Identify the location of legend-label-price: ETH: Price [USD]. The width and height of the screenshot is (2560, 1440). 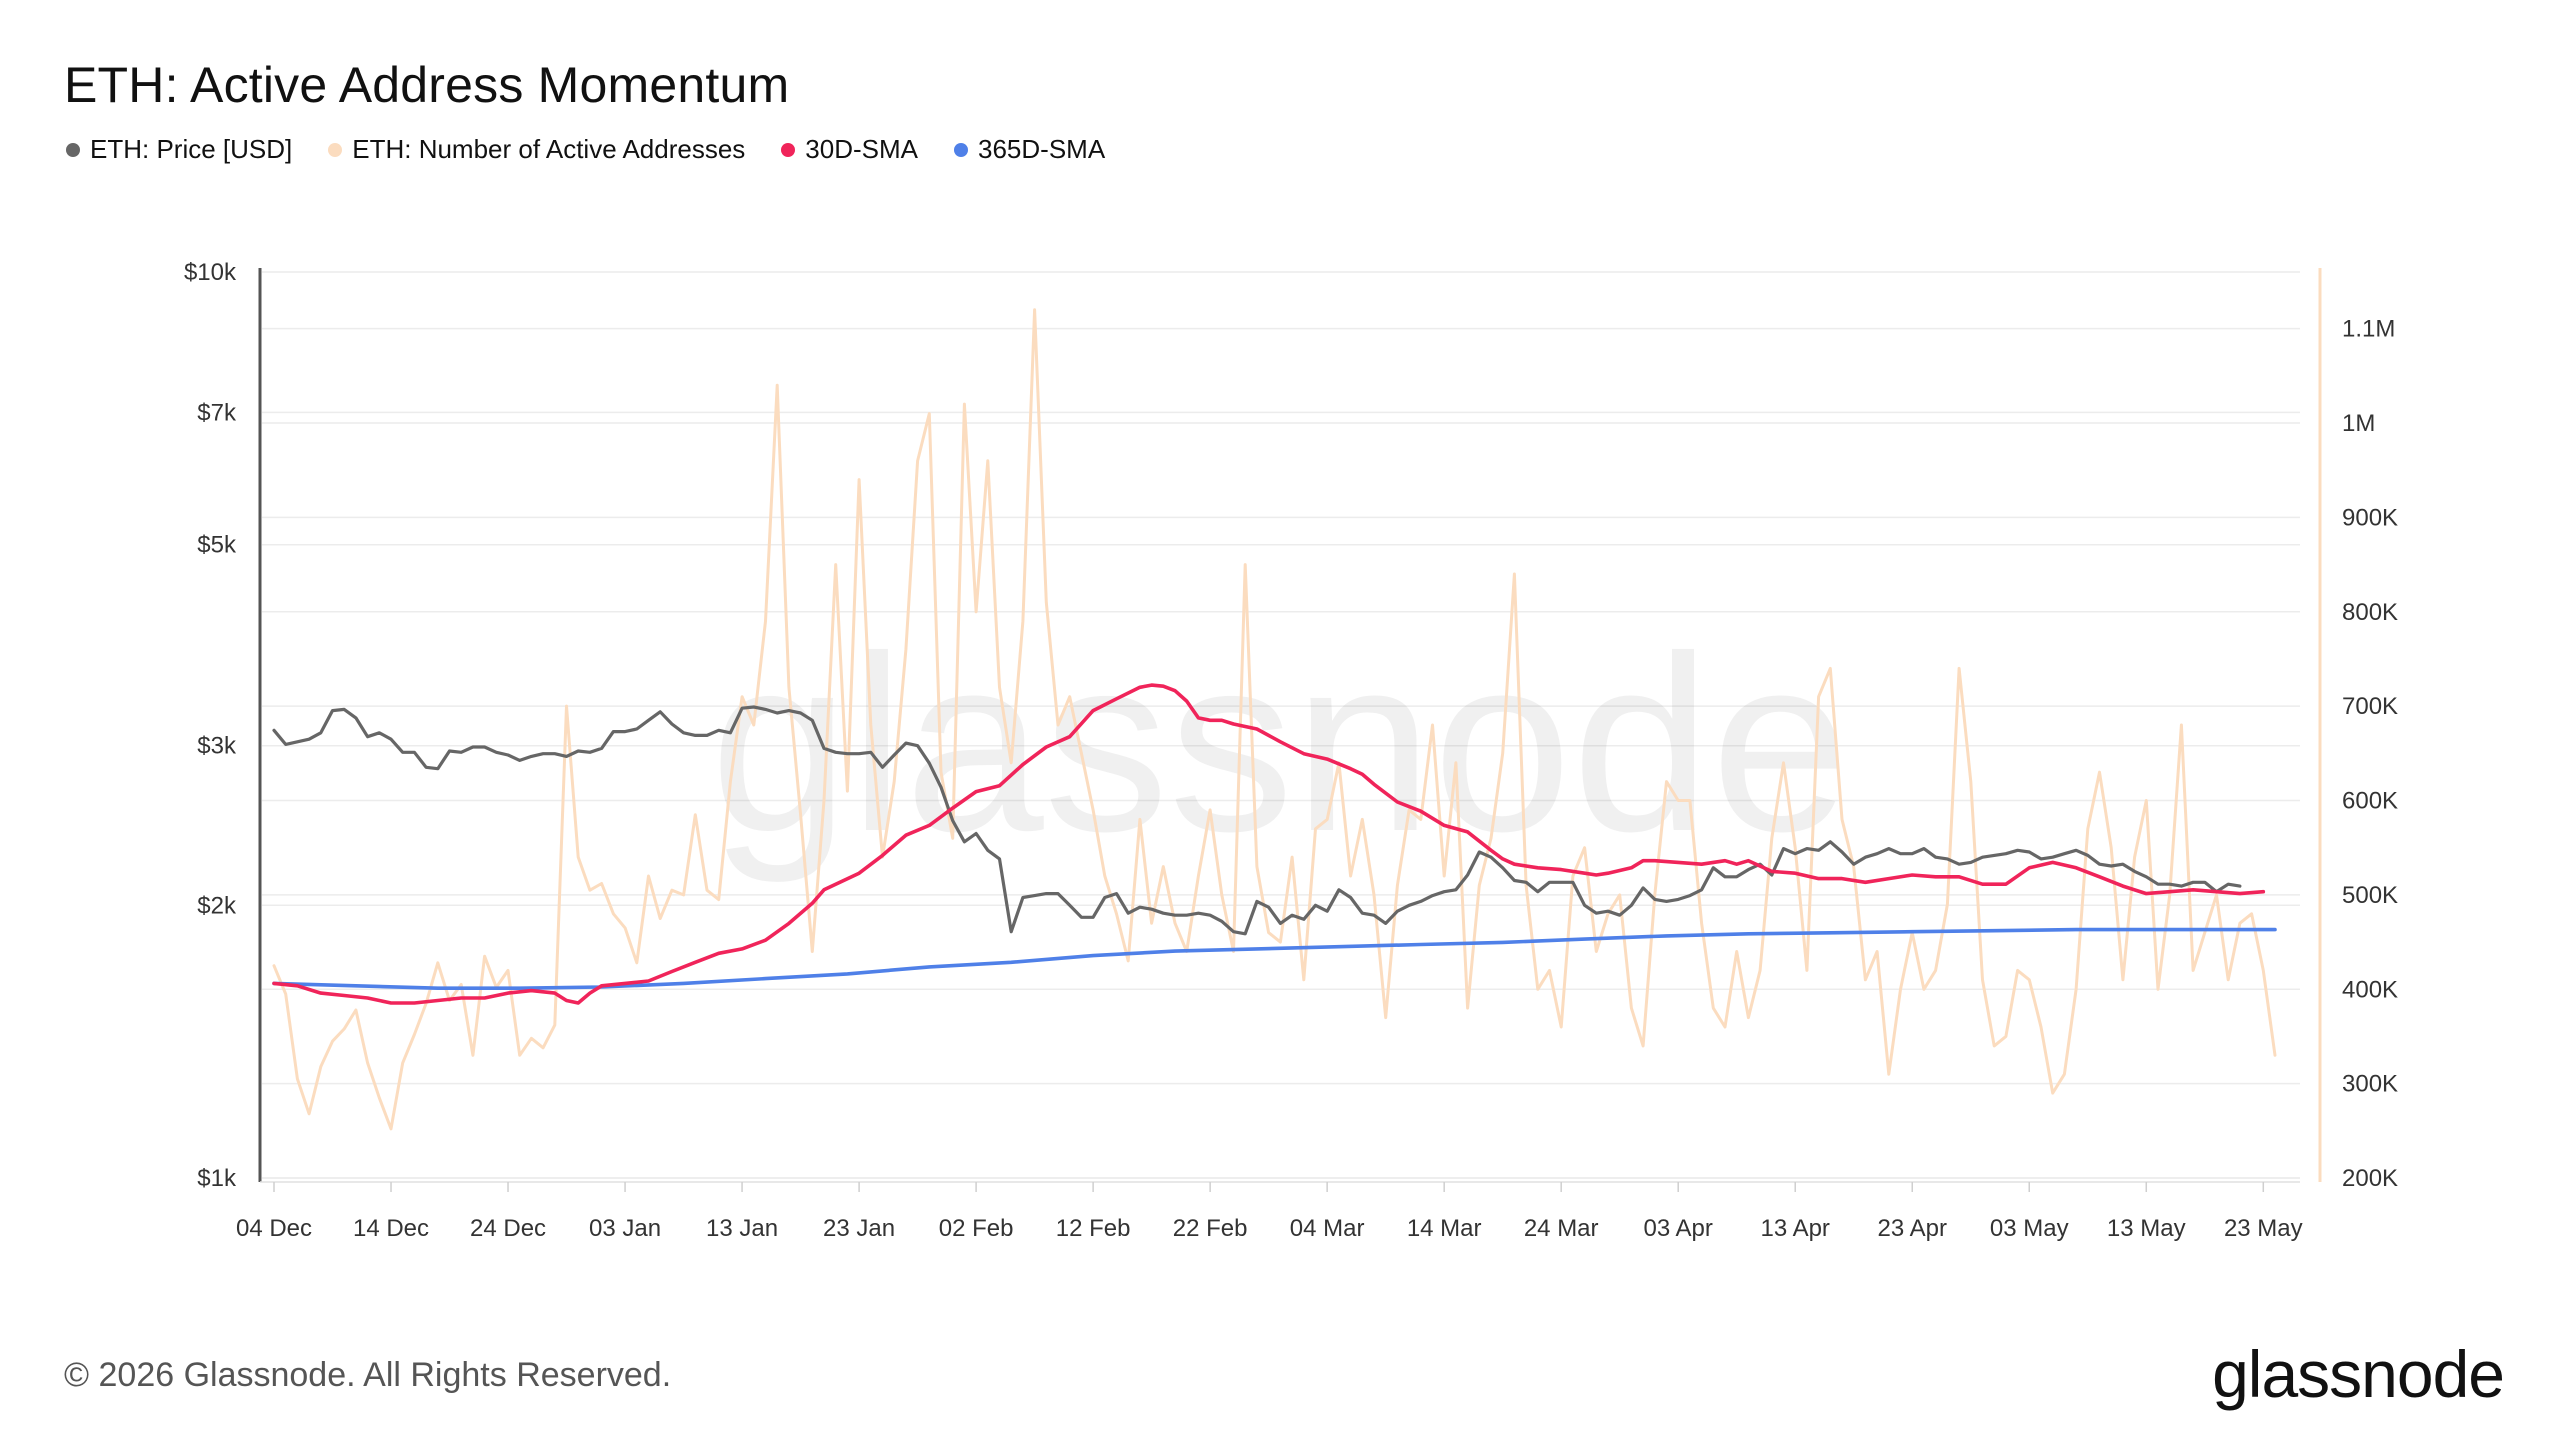
(191, 149).